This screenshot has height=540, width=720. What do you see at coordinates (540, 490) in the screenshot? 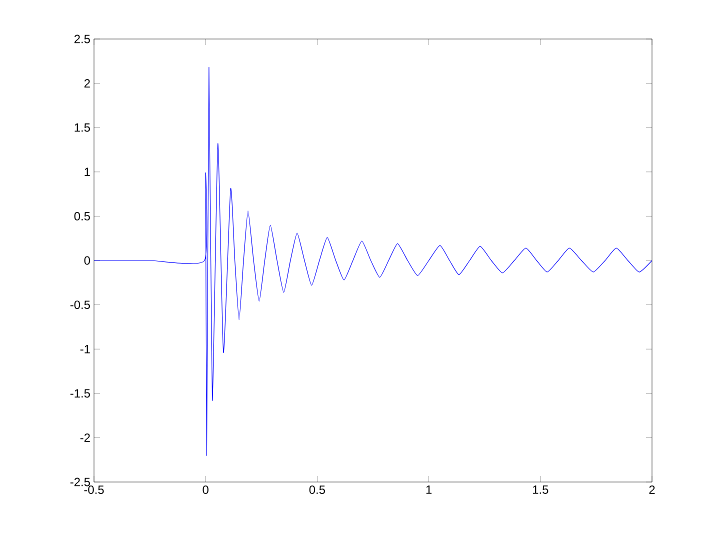
I see `x-tick-label: 1.5` at bounding box center [540, 490].